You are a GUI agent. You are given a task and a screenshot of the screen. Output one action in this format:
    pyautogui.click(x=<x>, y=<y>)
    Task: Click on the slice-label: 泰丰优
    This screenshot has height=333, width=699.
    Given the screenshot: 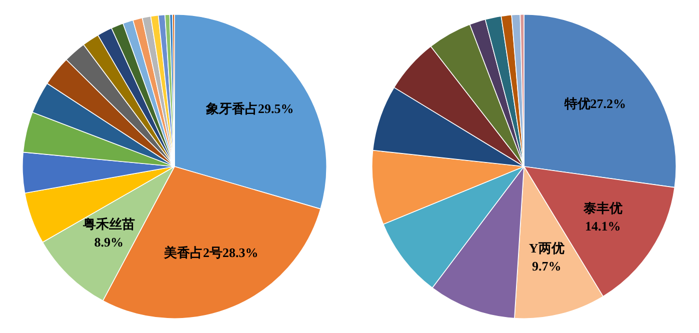 What is the action you would take?
    pyautogui.click(x=602, y=208)
    